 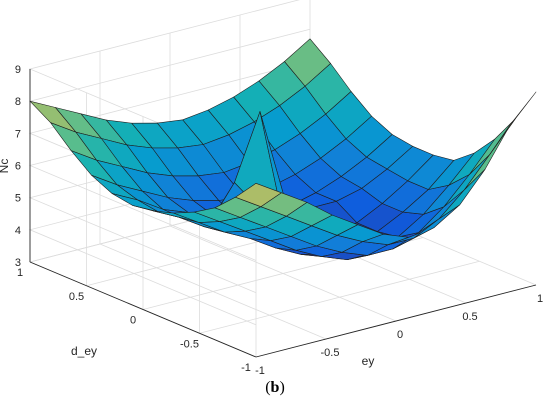 What do you see at coordinates (5, 166) in the screenshot?
I see `z-axis-label: Nc` at bounding box center [5, 166].